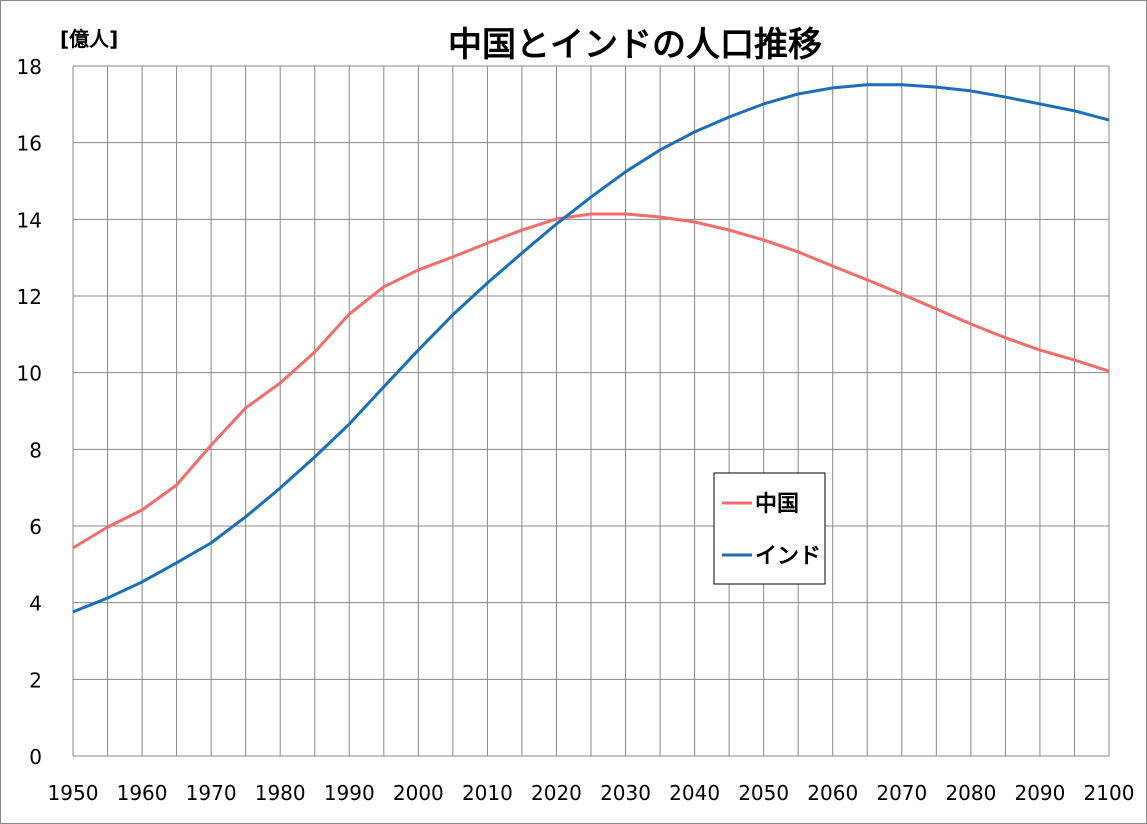 Image resolution: width=1147 pixels, height=824 pixels. What do you see at coordinates (29, 144) in the screenshot?
I see `y-tick-label: 16` at bounding box center [29, 144].